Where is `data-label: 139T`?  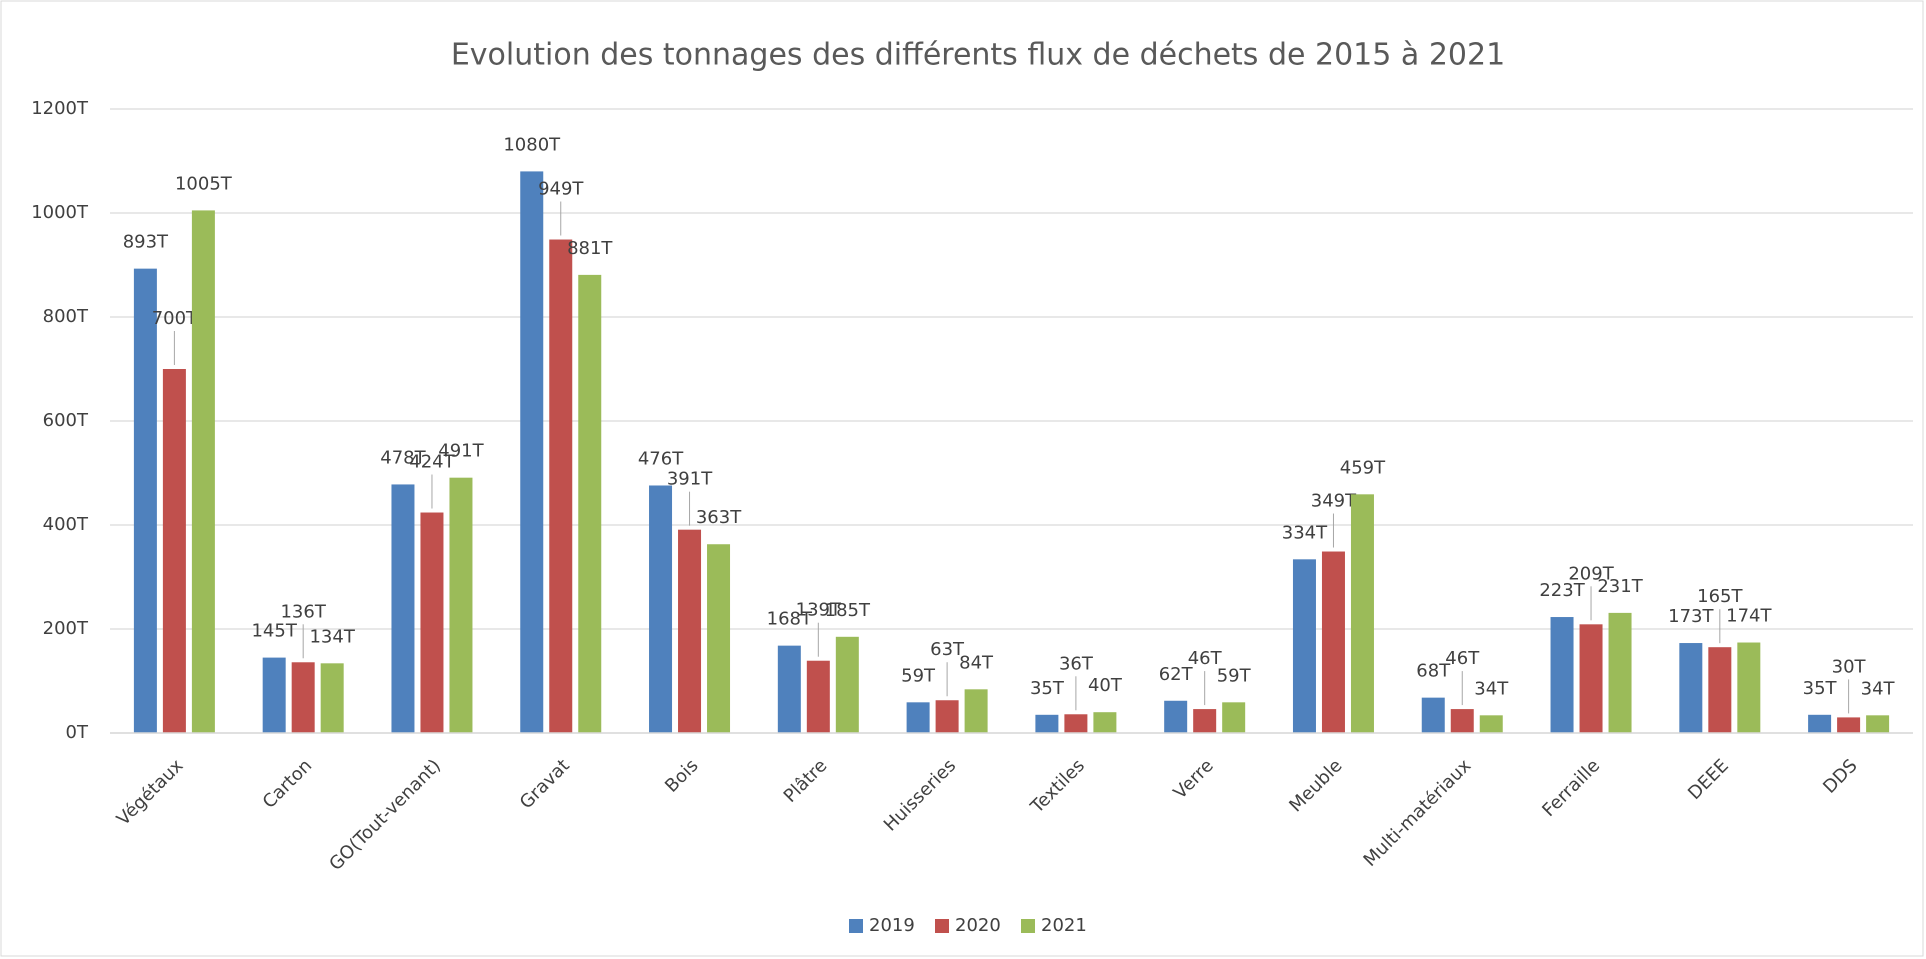 data-label: 139T is located at coordinates (819, 610).